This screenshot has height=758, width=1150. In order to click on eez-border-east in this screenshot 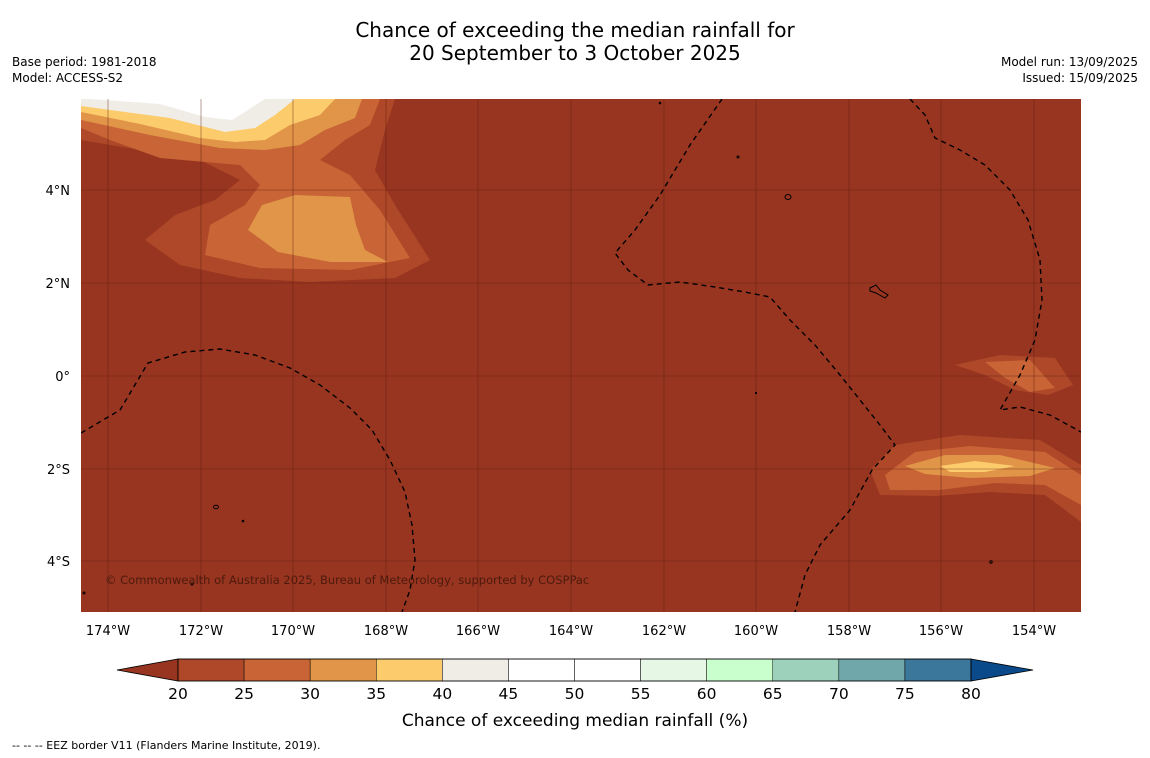, I will do `click(995, 266)`.